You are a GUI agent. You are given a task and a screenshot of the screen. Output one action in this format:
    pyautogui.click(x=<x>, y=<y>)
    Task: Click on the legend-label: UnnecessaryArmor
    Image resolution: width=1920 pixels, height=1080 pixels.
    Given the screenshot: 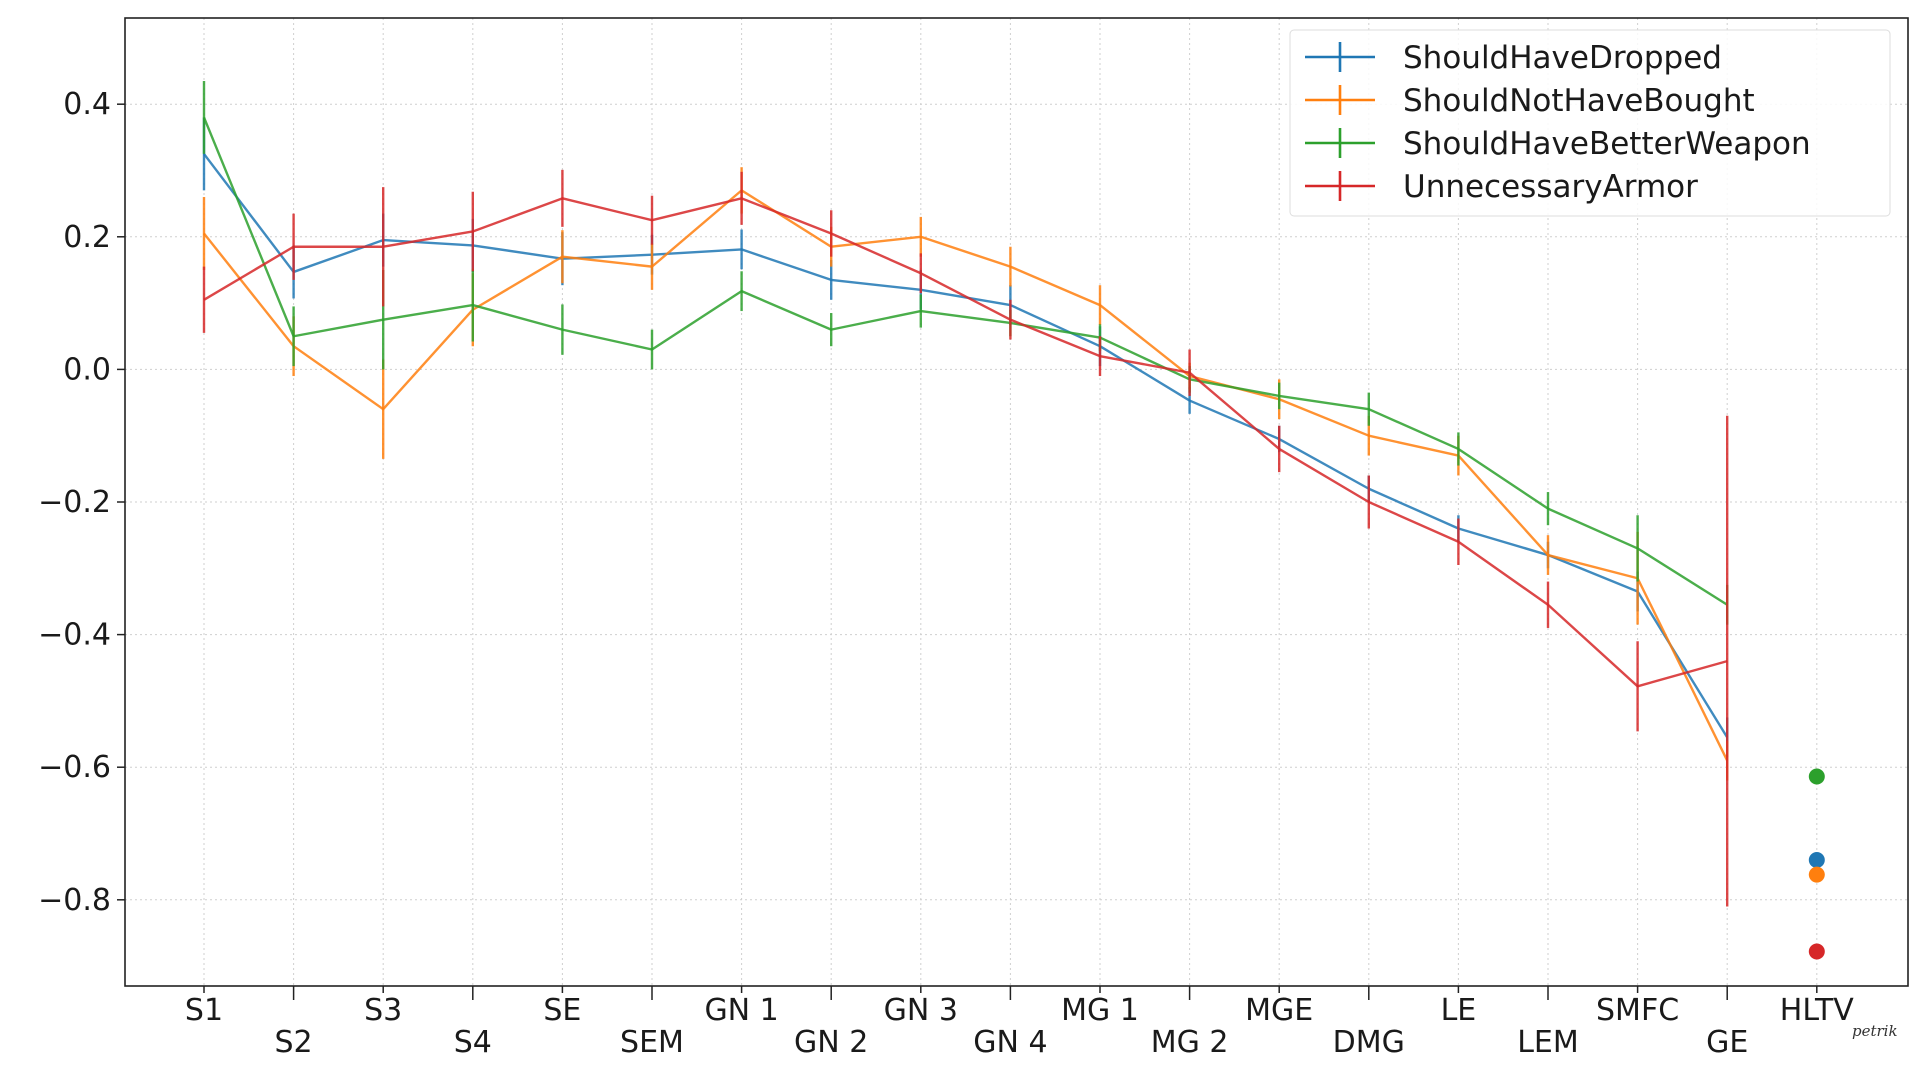 What is the action you would take?
    pyautogui.click(x=1550, y=187)
    